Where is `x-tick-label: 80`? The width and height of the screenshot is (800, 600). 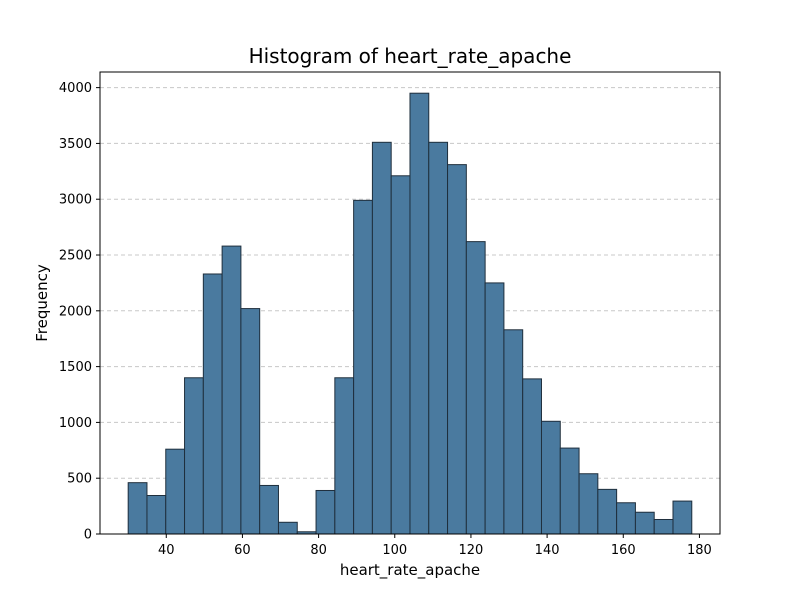
x-tick-label: 80 is located at coordinates (318, 550).